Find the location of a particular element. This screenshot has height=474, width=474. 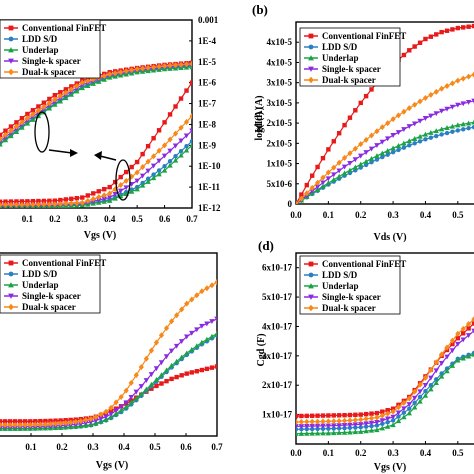

panel-b-frame is located at coordinates (384, 113).